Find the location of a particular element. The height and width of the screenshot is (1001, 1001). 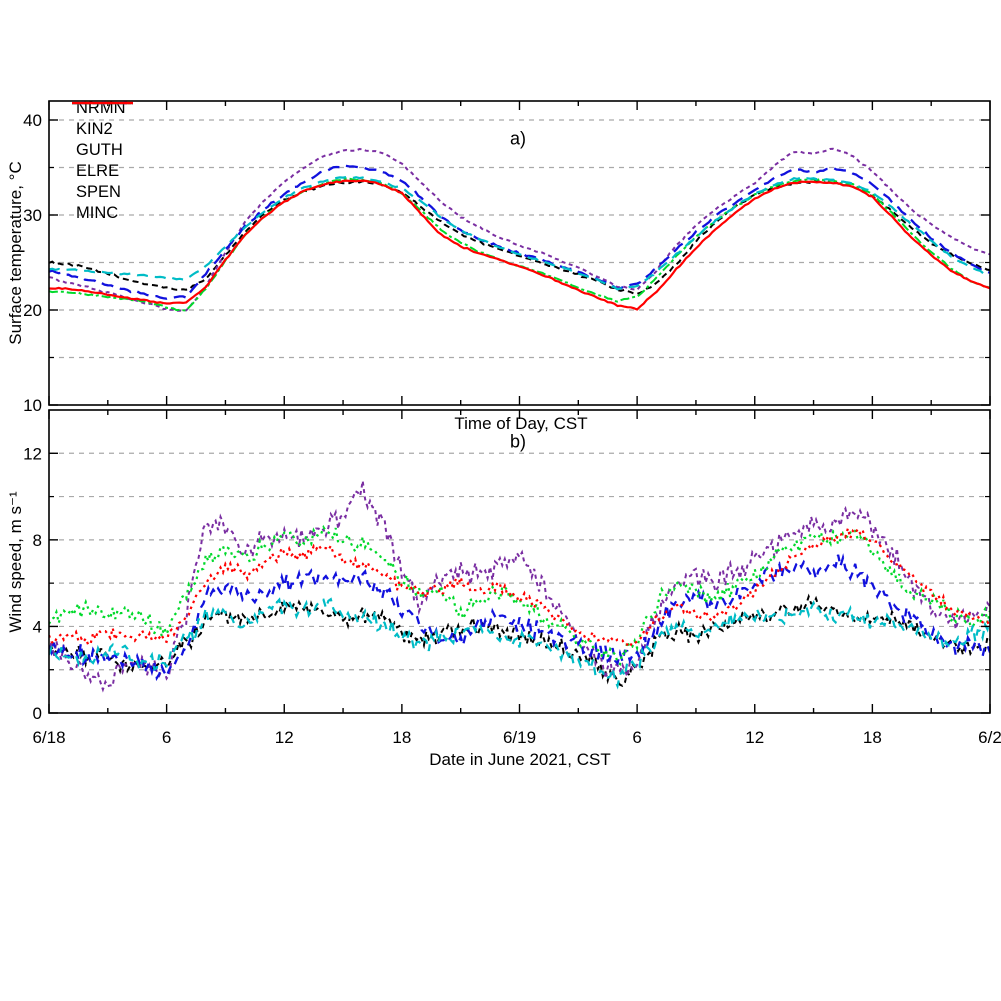

legend-item-spen: SPEN is located at coordinates (102, 152).